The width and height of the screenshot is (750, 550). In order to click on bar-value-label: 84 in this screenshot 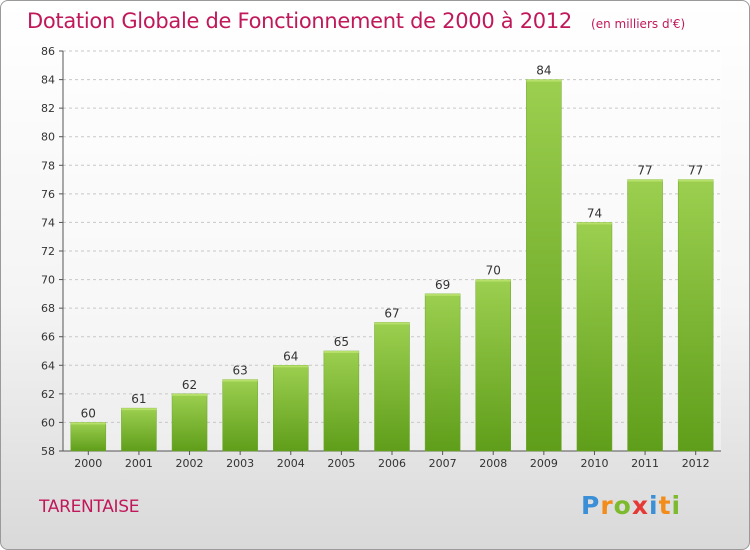, I will do `click(543, 71)`.